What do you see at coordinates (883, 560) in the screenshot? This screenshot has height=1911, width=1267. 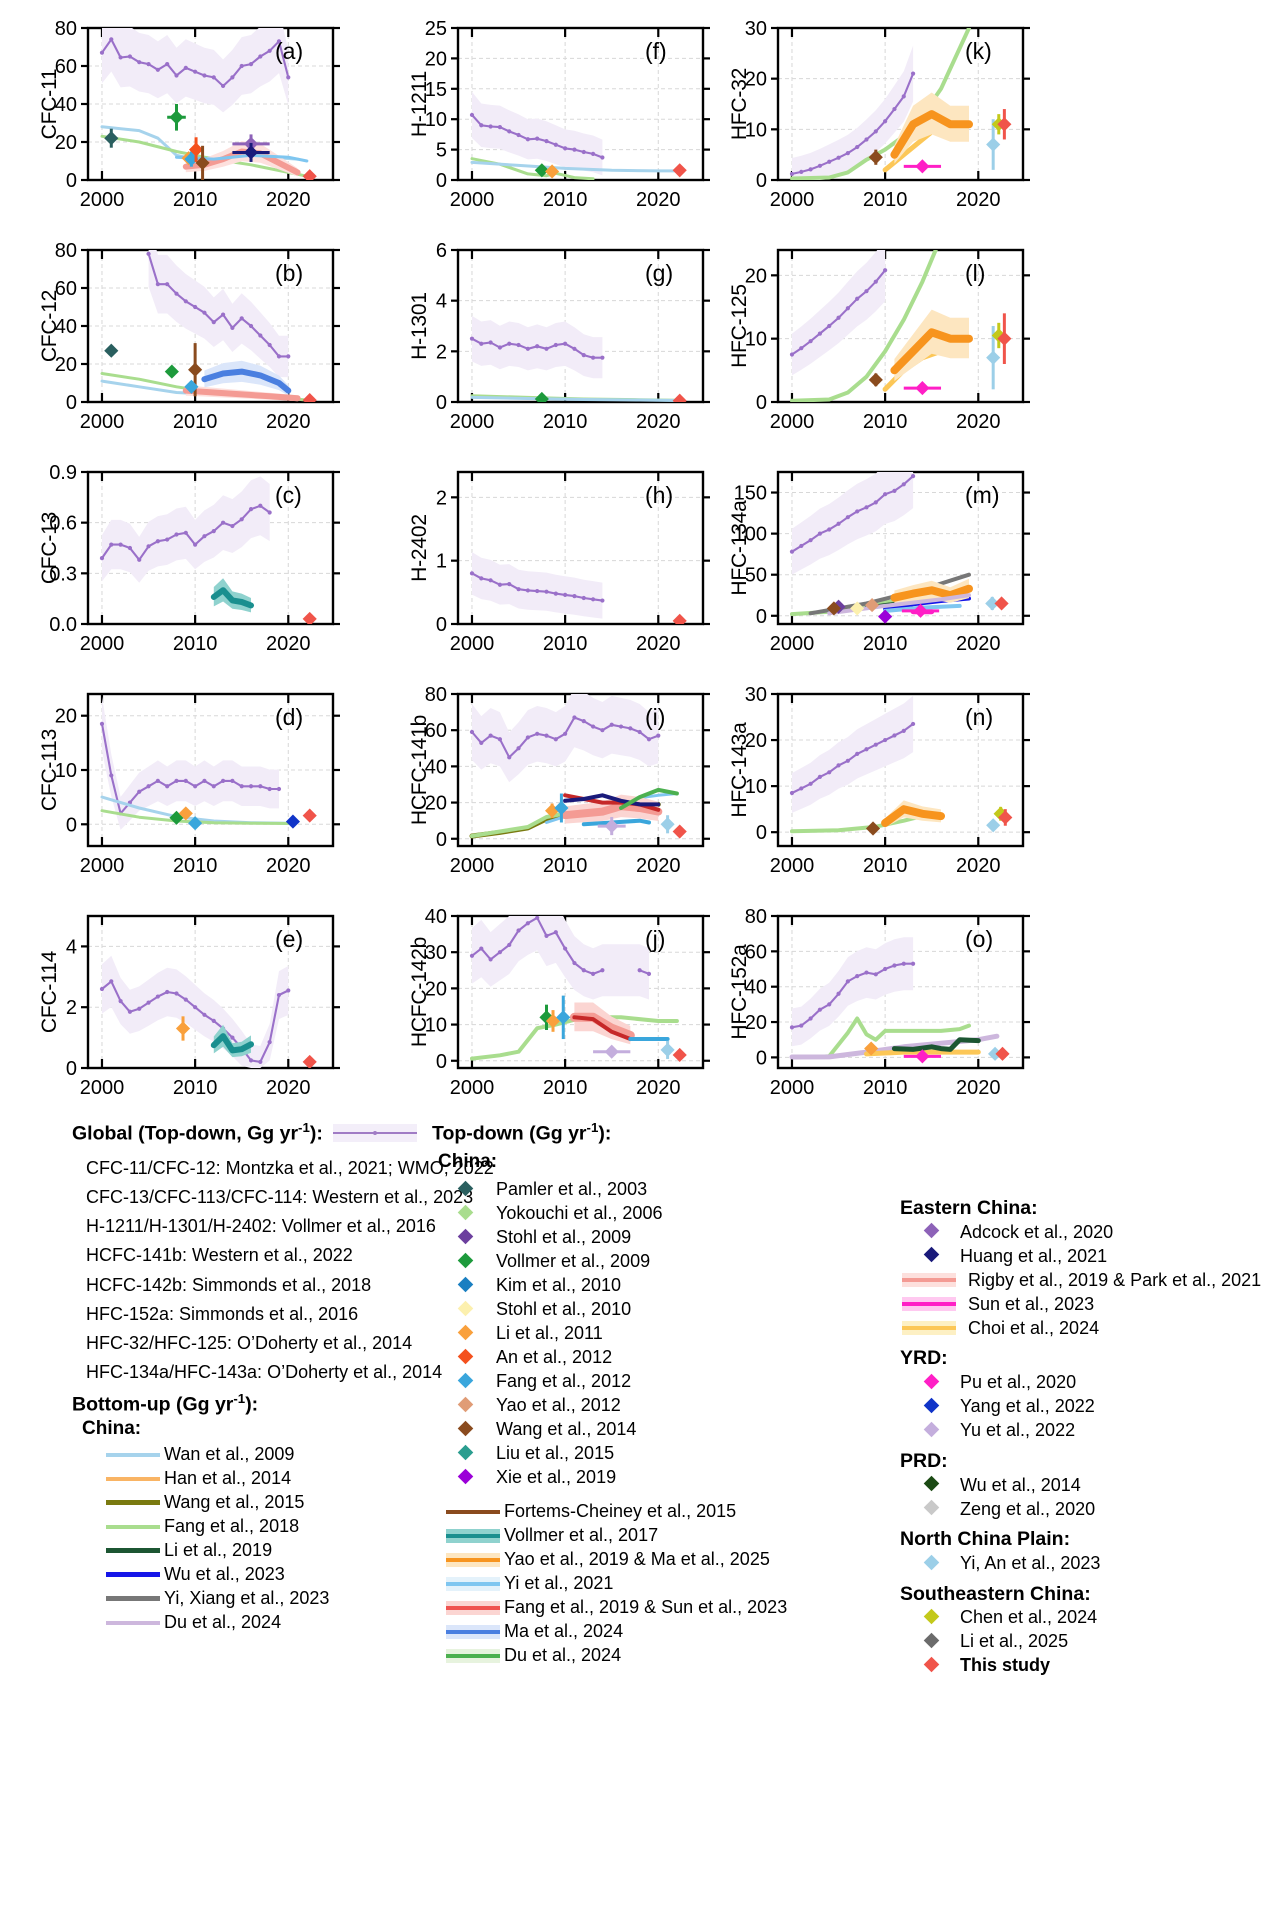 I see `panel-m: 0 50 100 150 2000 2010 2020 HFC-134a (m)` at bounding box center [883, 560].